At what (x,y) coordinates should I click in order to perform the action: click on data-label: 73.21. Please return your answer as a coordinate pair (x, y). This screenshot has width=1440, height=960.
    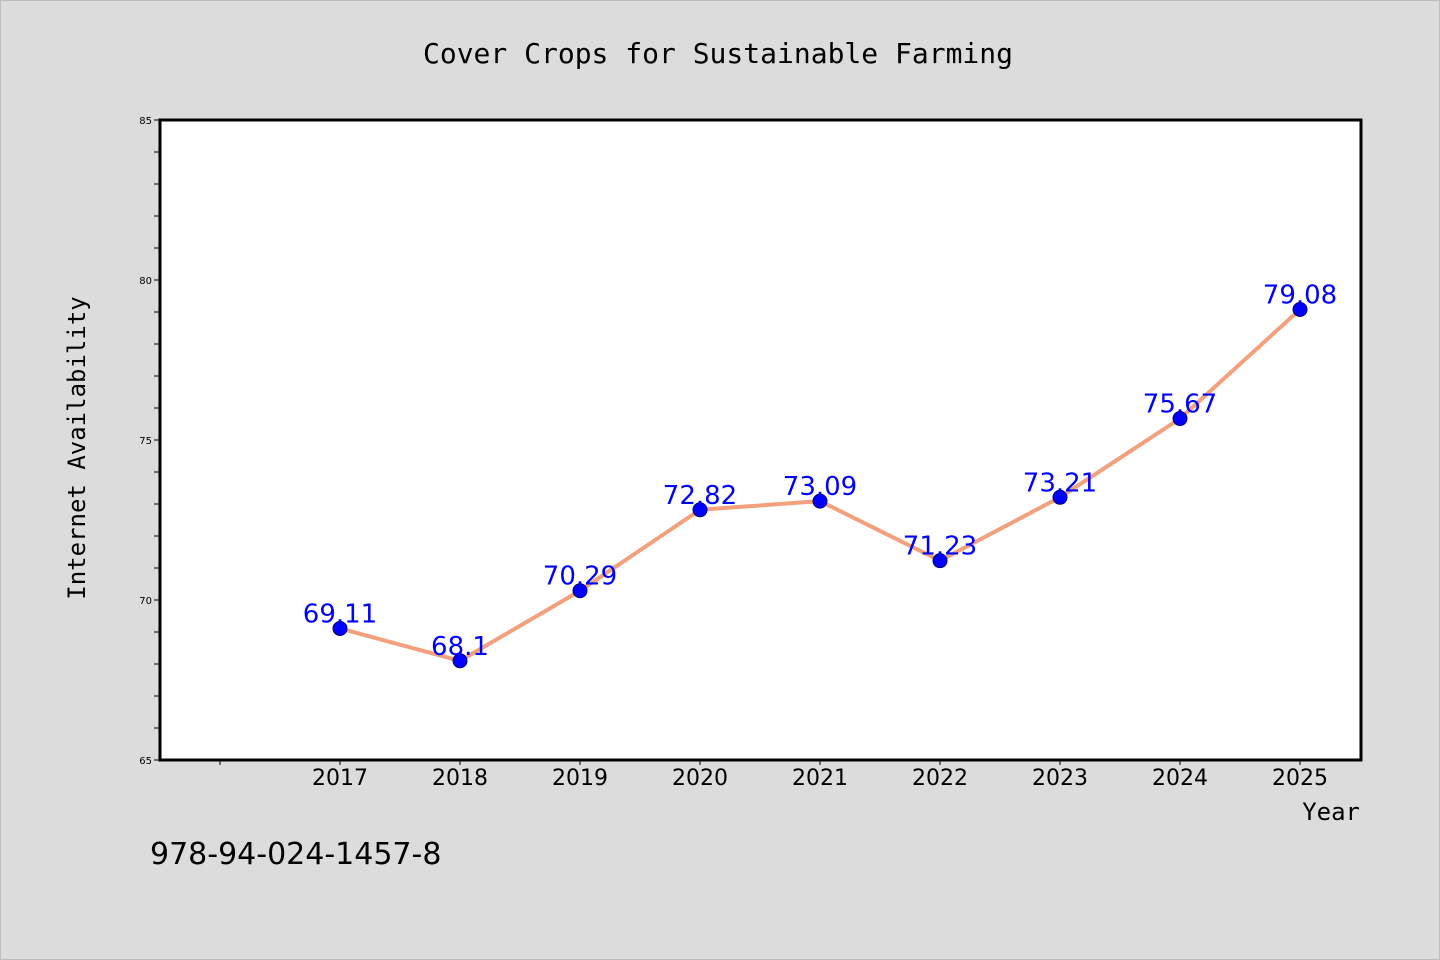
    Looking at the image, I should click on (1060, 483).